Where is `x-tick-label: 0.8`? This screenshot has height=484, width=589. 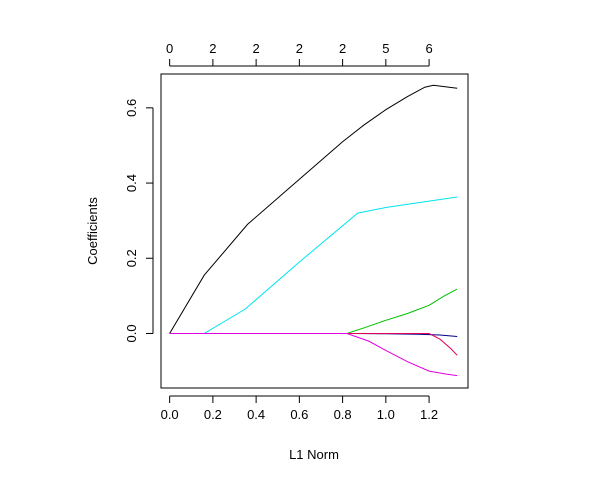 x-tick-label: 0.8 is located at coordinates (343, 414).